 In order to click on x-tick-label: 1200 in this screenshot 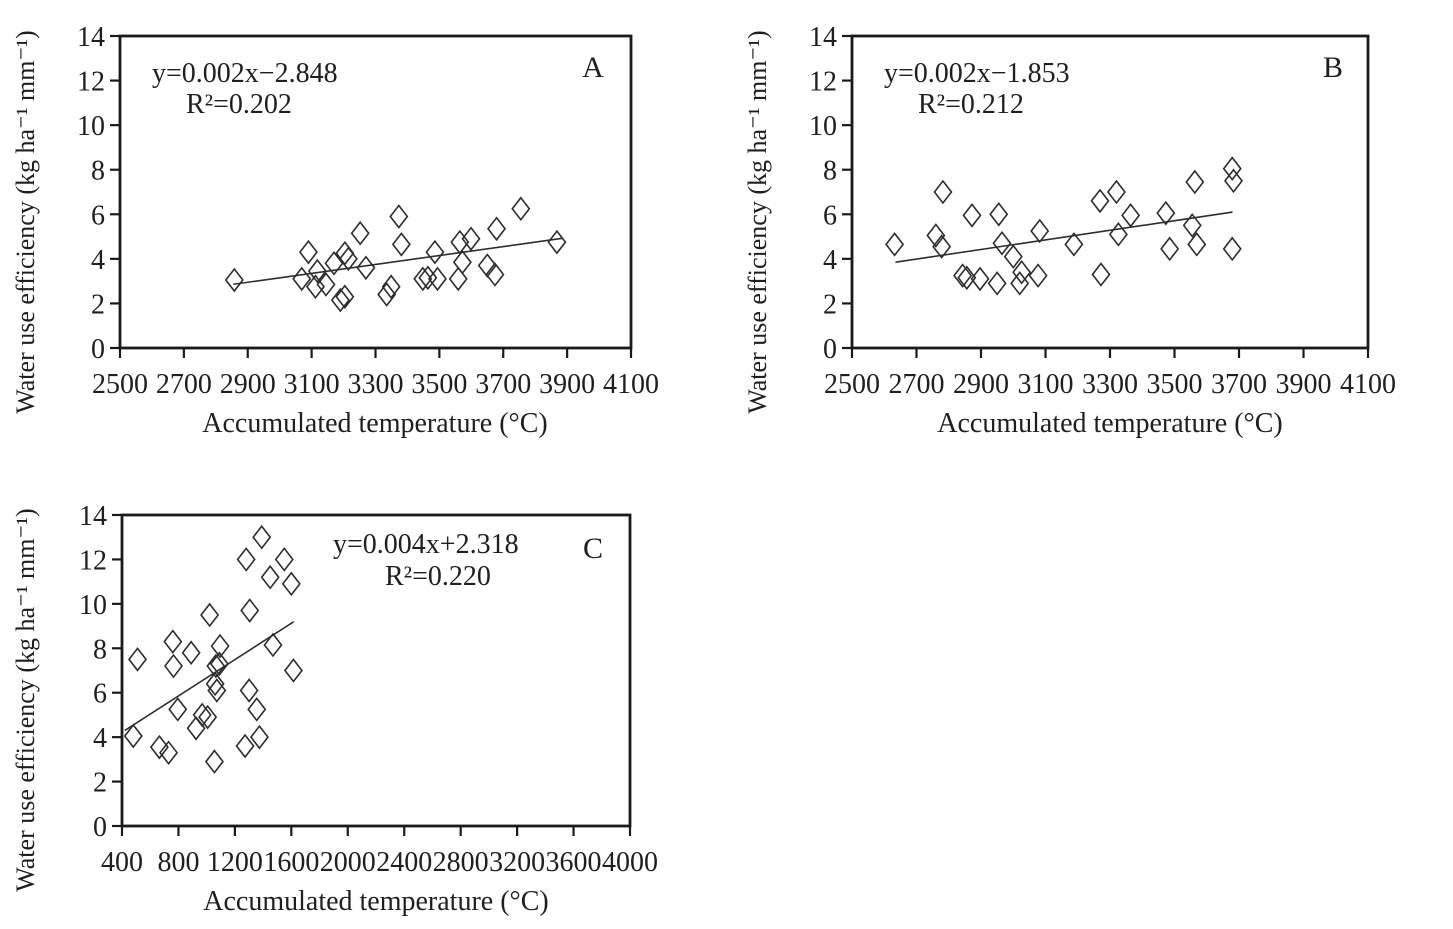, I will do `click(235, 862)`.